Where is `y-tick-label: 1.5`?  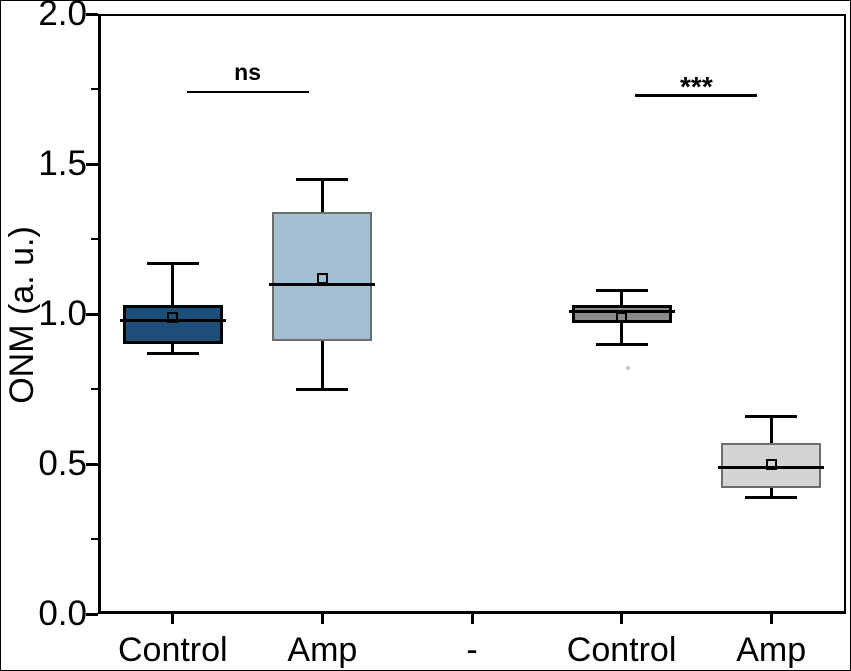 y-tick-label: 1.5 is located at coordinates (62, 163).